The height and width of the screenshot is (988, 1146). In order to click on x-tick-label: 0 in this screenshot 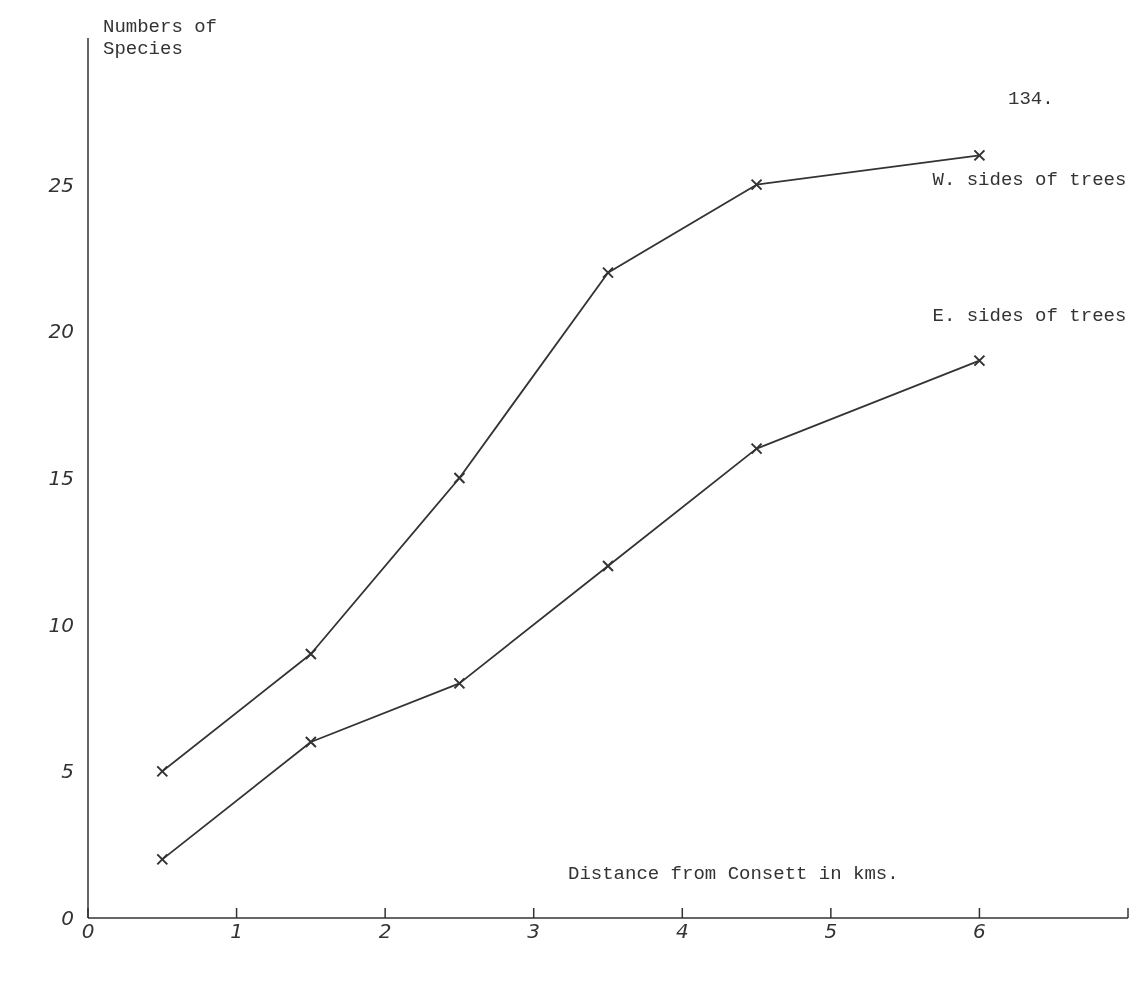, I will do `click(88, 931)`.